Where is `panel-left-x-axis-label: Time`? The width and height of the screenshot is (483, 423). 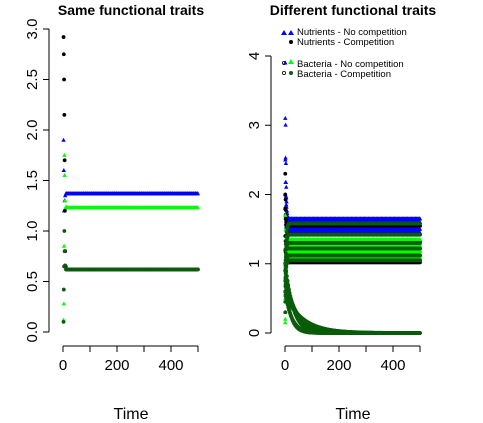
panel-left-x-axis-label: Time is located at coordinates (131, 414).